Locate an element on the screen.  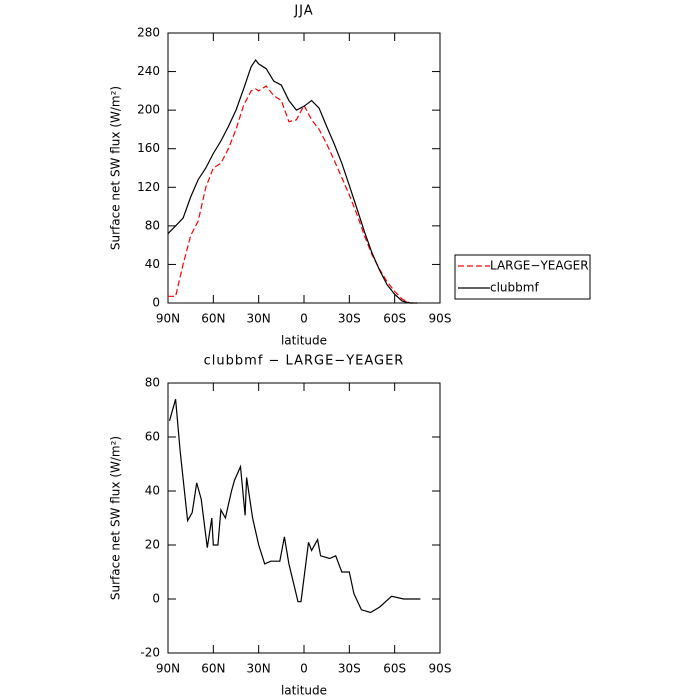
chart-title: clubbmf − LARGE−YEAGER is located at coordinates (304, 361).